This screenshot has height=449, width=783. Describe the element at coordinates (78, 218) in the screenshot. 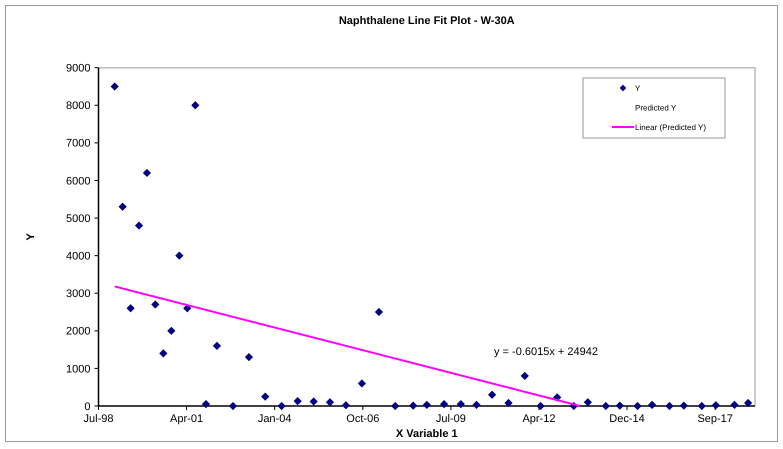

I see `y-tick-label: 5000` at that location.